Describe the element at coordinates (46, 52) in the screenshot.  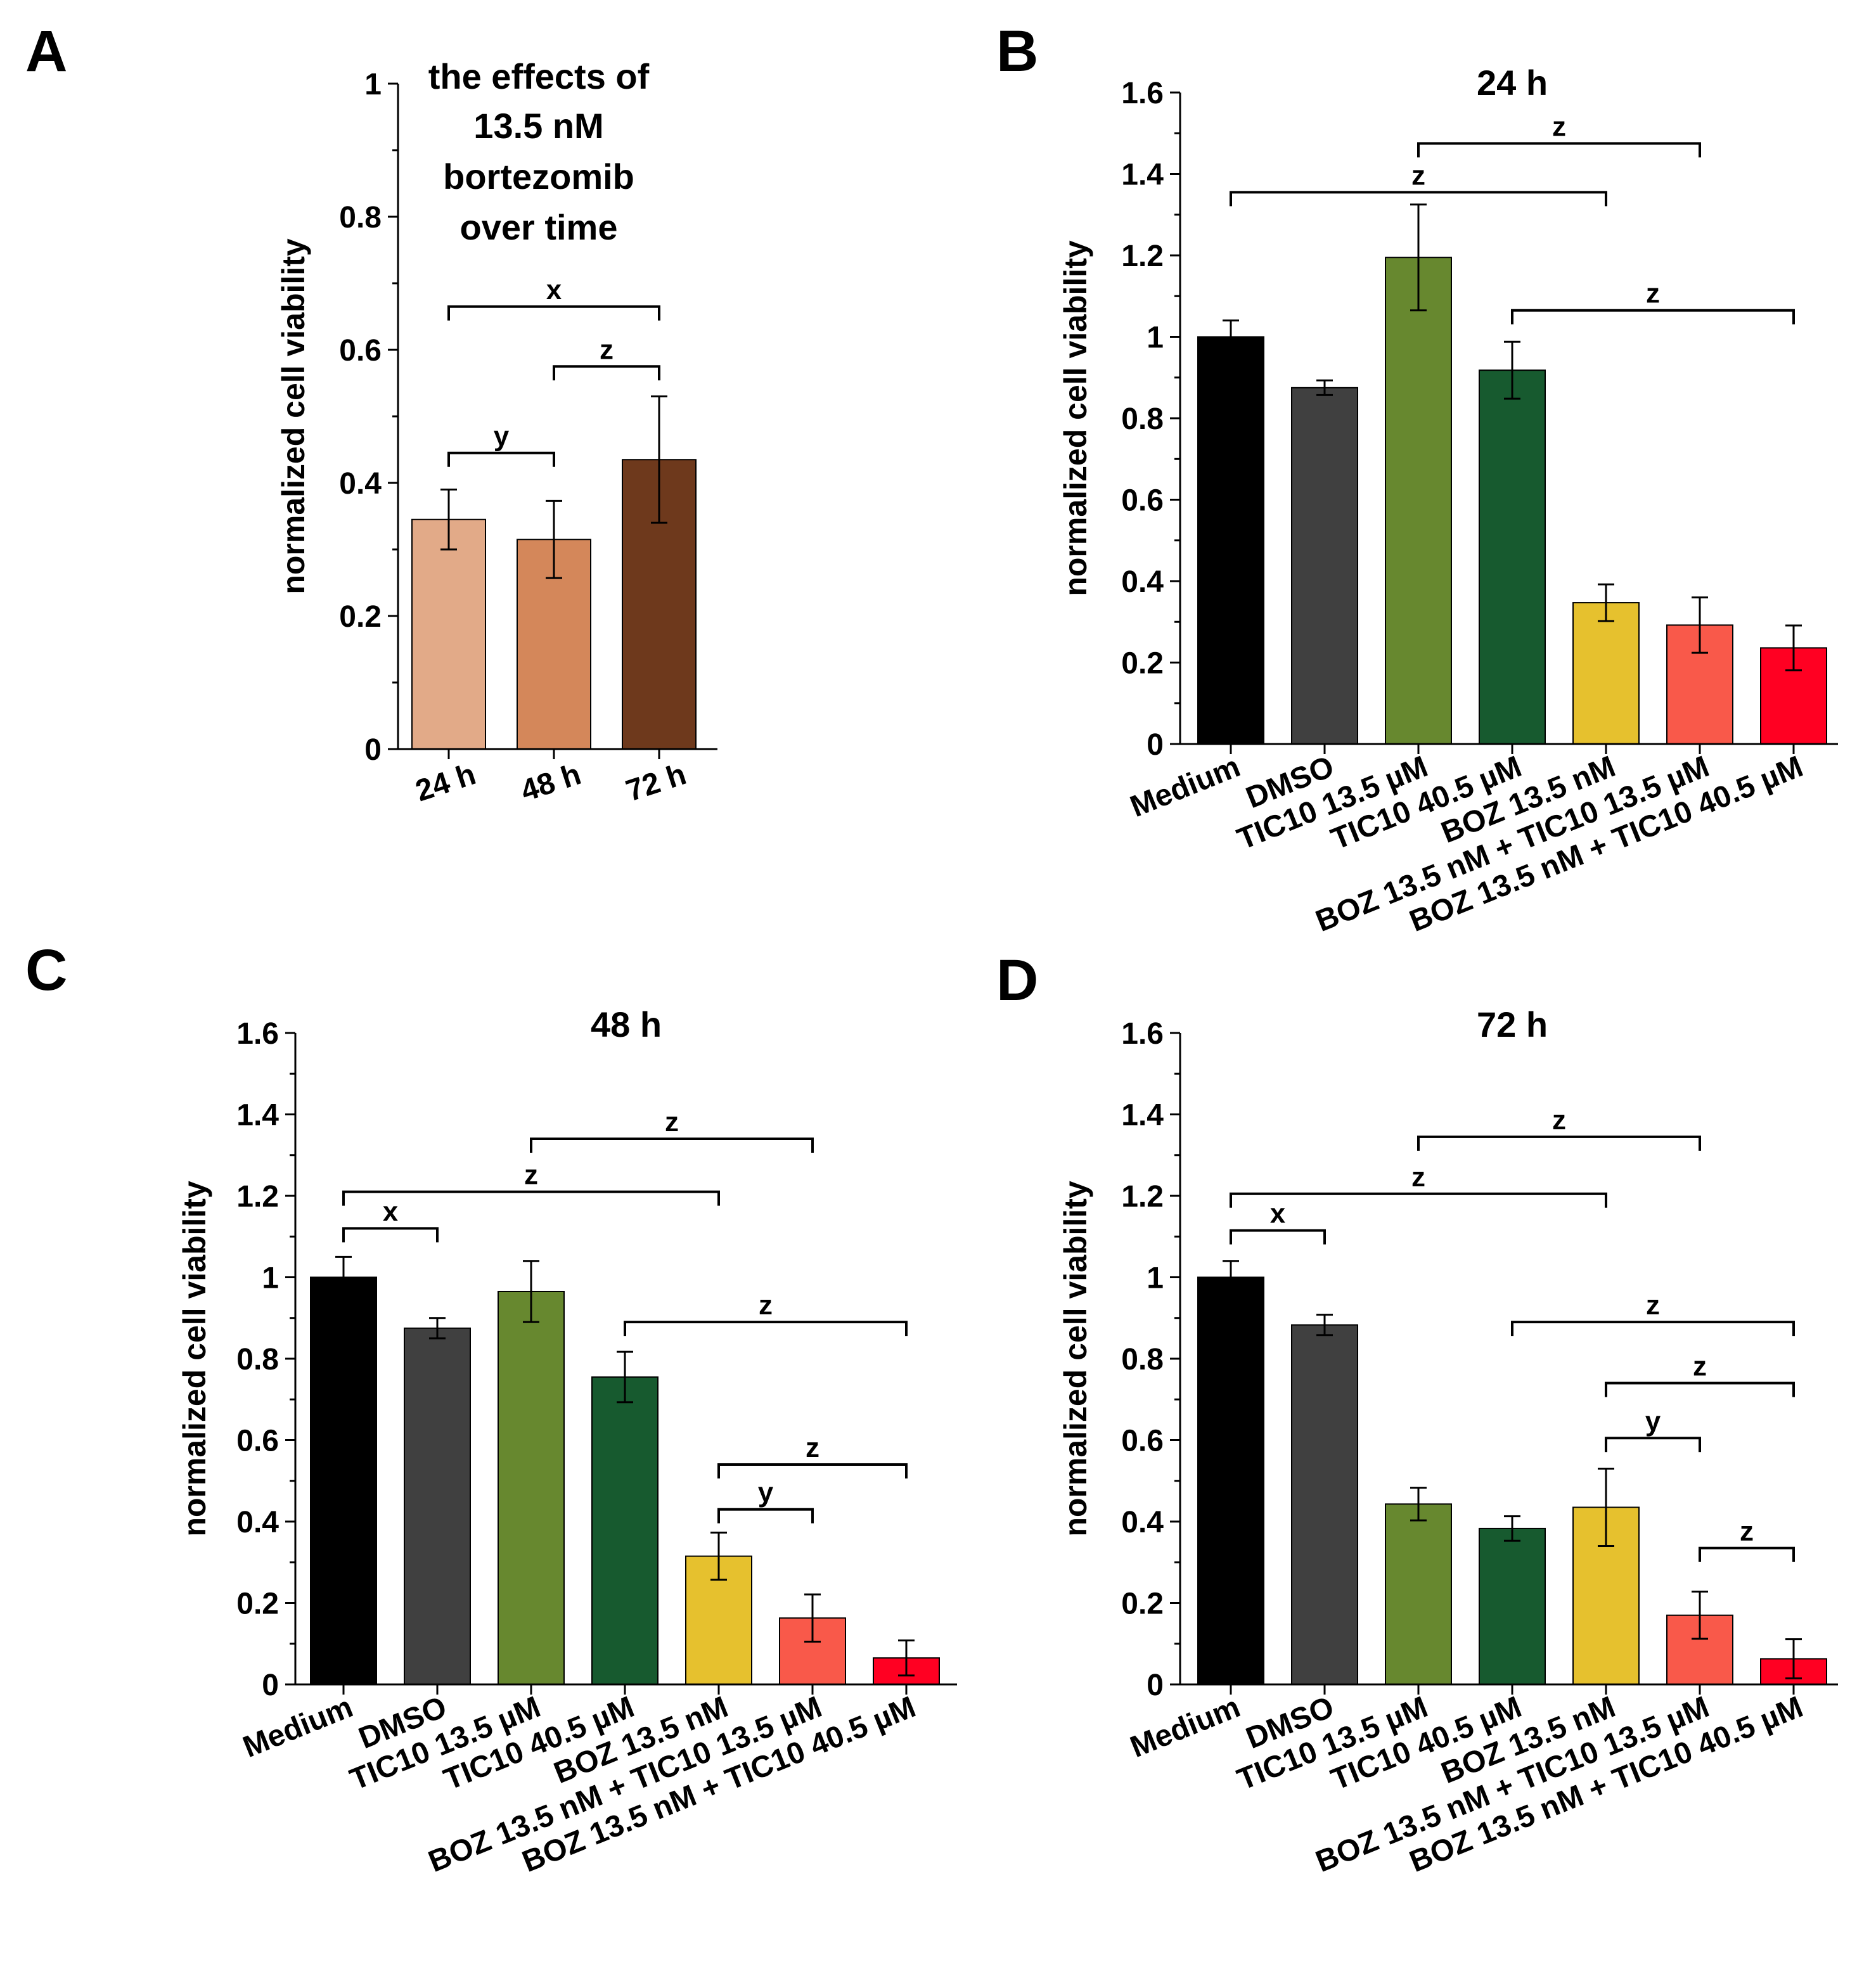
I see `panel-letter: A` at that location.